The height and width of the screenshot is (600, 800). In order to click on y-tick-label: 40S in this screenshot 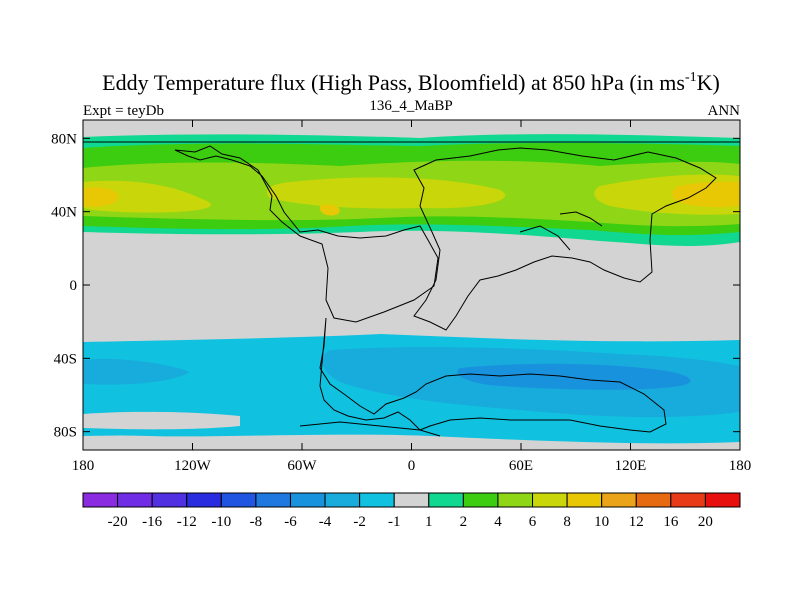, I will do `click(65, 359)`.